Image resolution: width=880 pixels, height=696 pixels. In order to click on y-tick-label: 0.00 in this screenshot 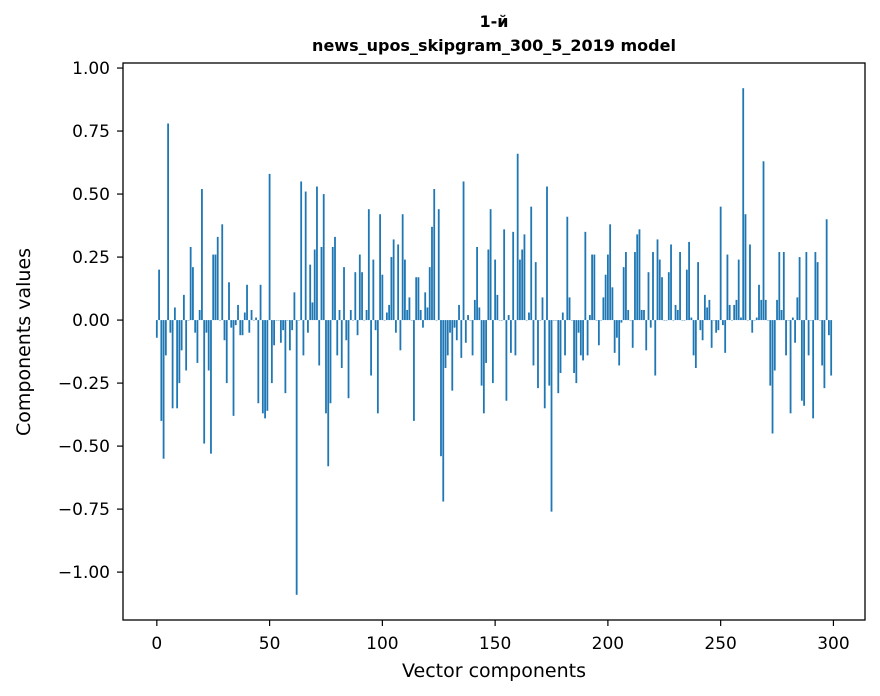, I will do `click(91, 321)`.